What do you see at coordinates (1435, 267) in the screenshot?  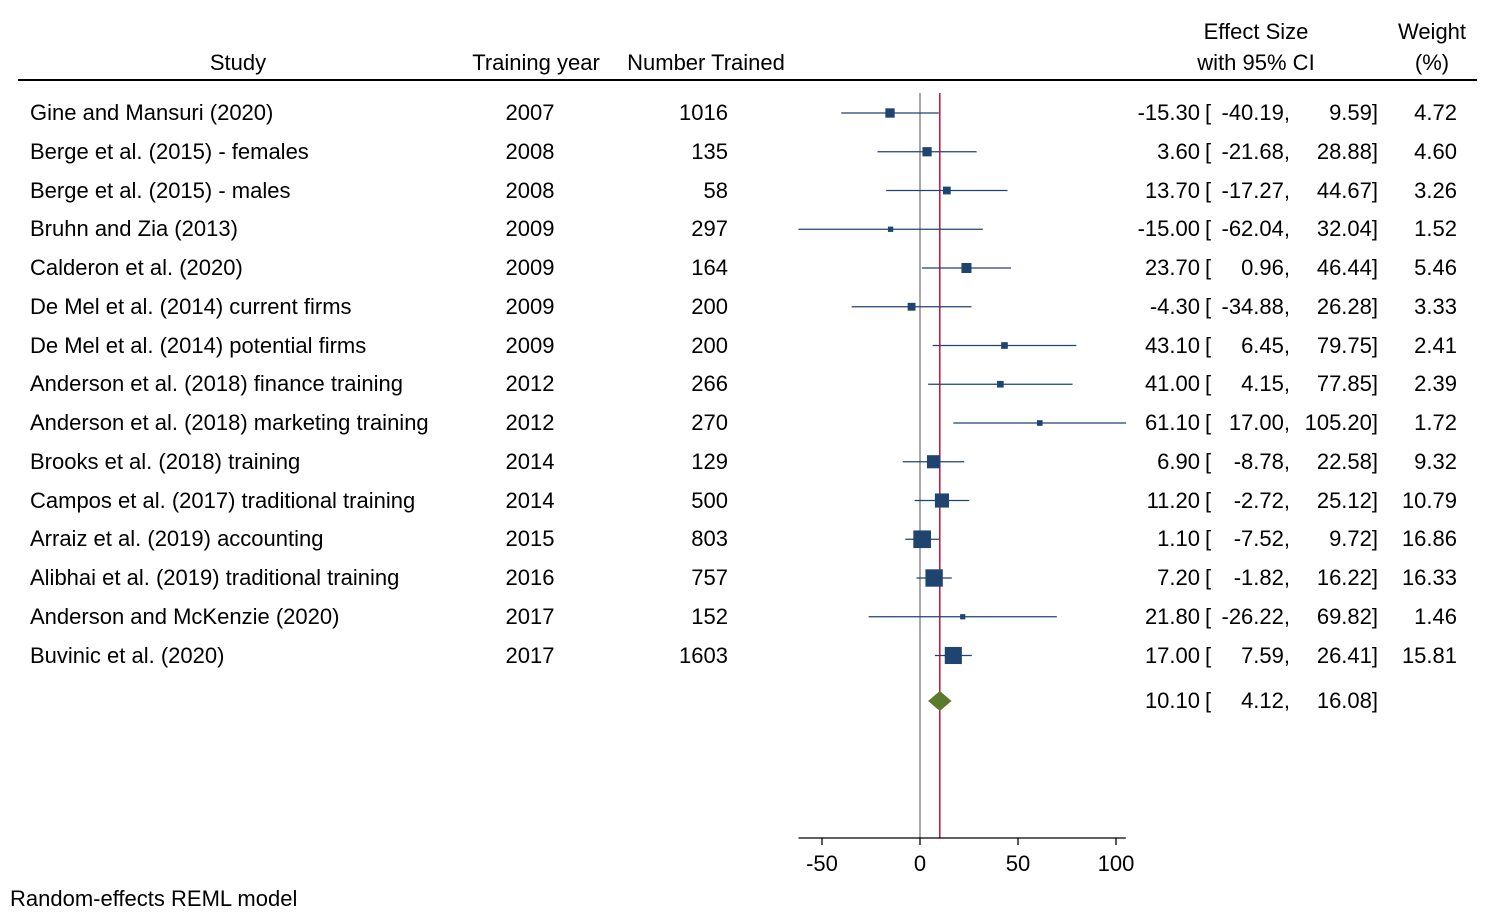 I see `weight: 5.46` at bounding box center [1435, 267].